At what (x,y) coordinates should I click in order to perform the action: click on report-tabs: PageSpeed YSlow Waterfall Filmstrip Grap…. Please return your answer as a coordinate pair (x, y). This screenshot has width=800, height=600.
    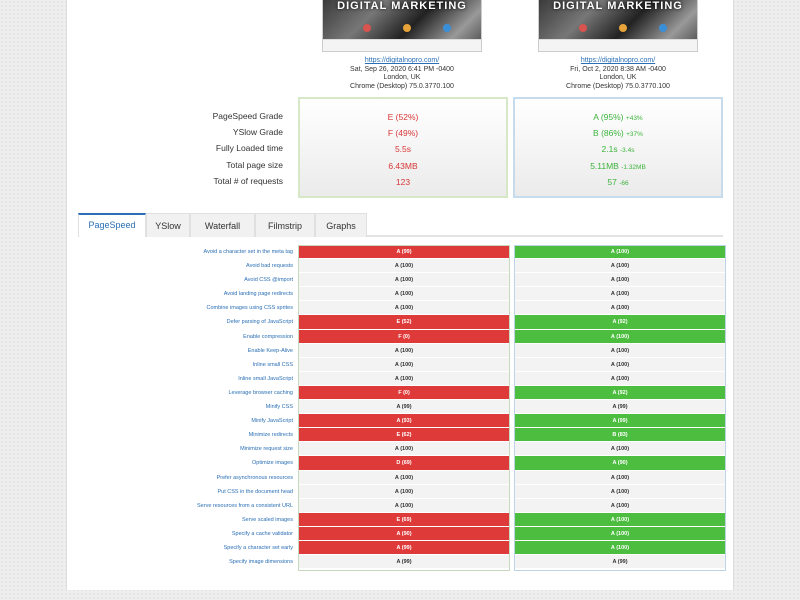
    Looking at the image, I should click on (400, 225).